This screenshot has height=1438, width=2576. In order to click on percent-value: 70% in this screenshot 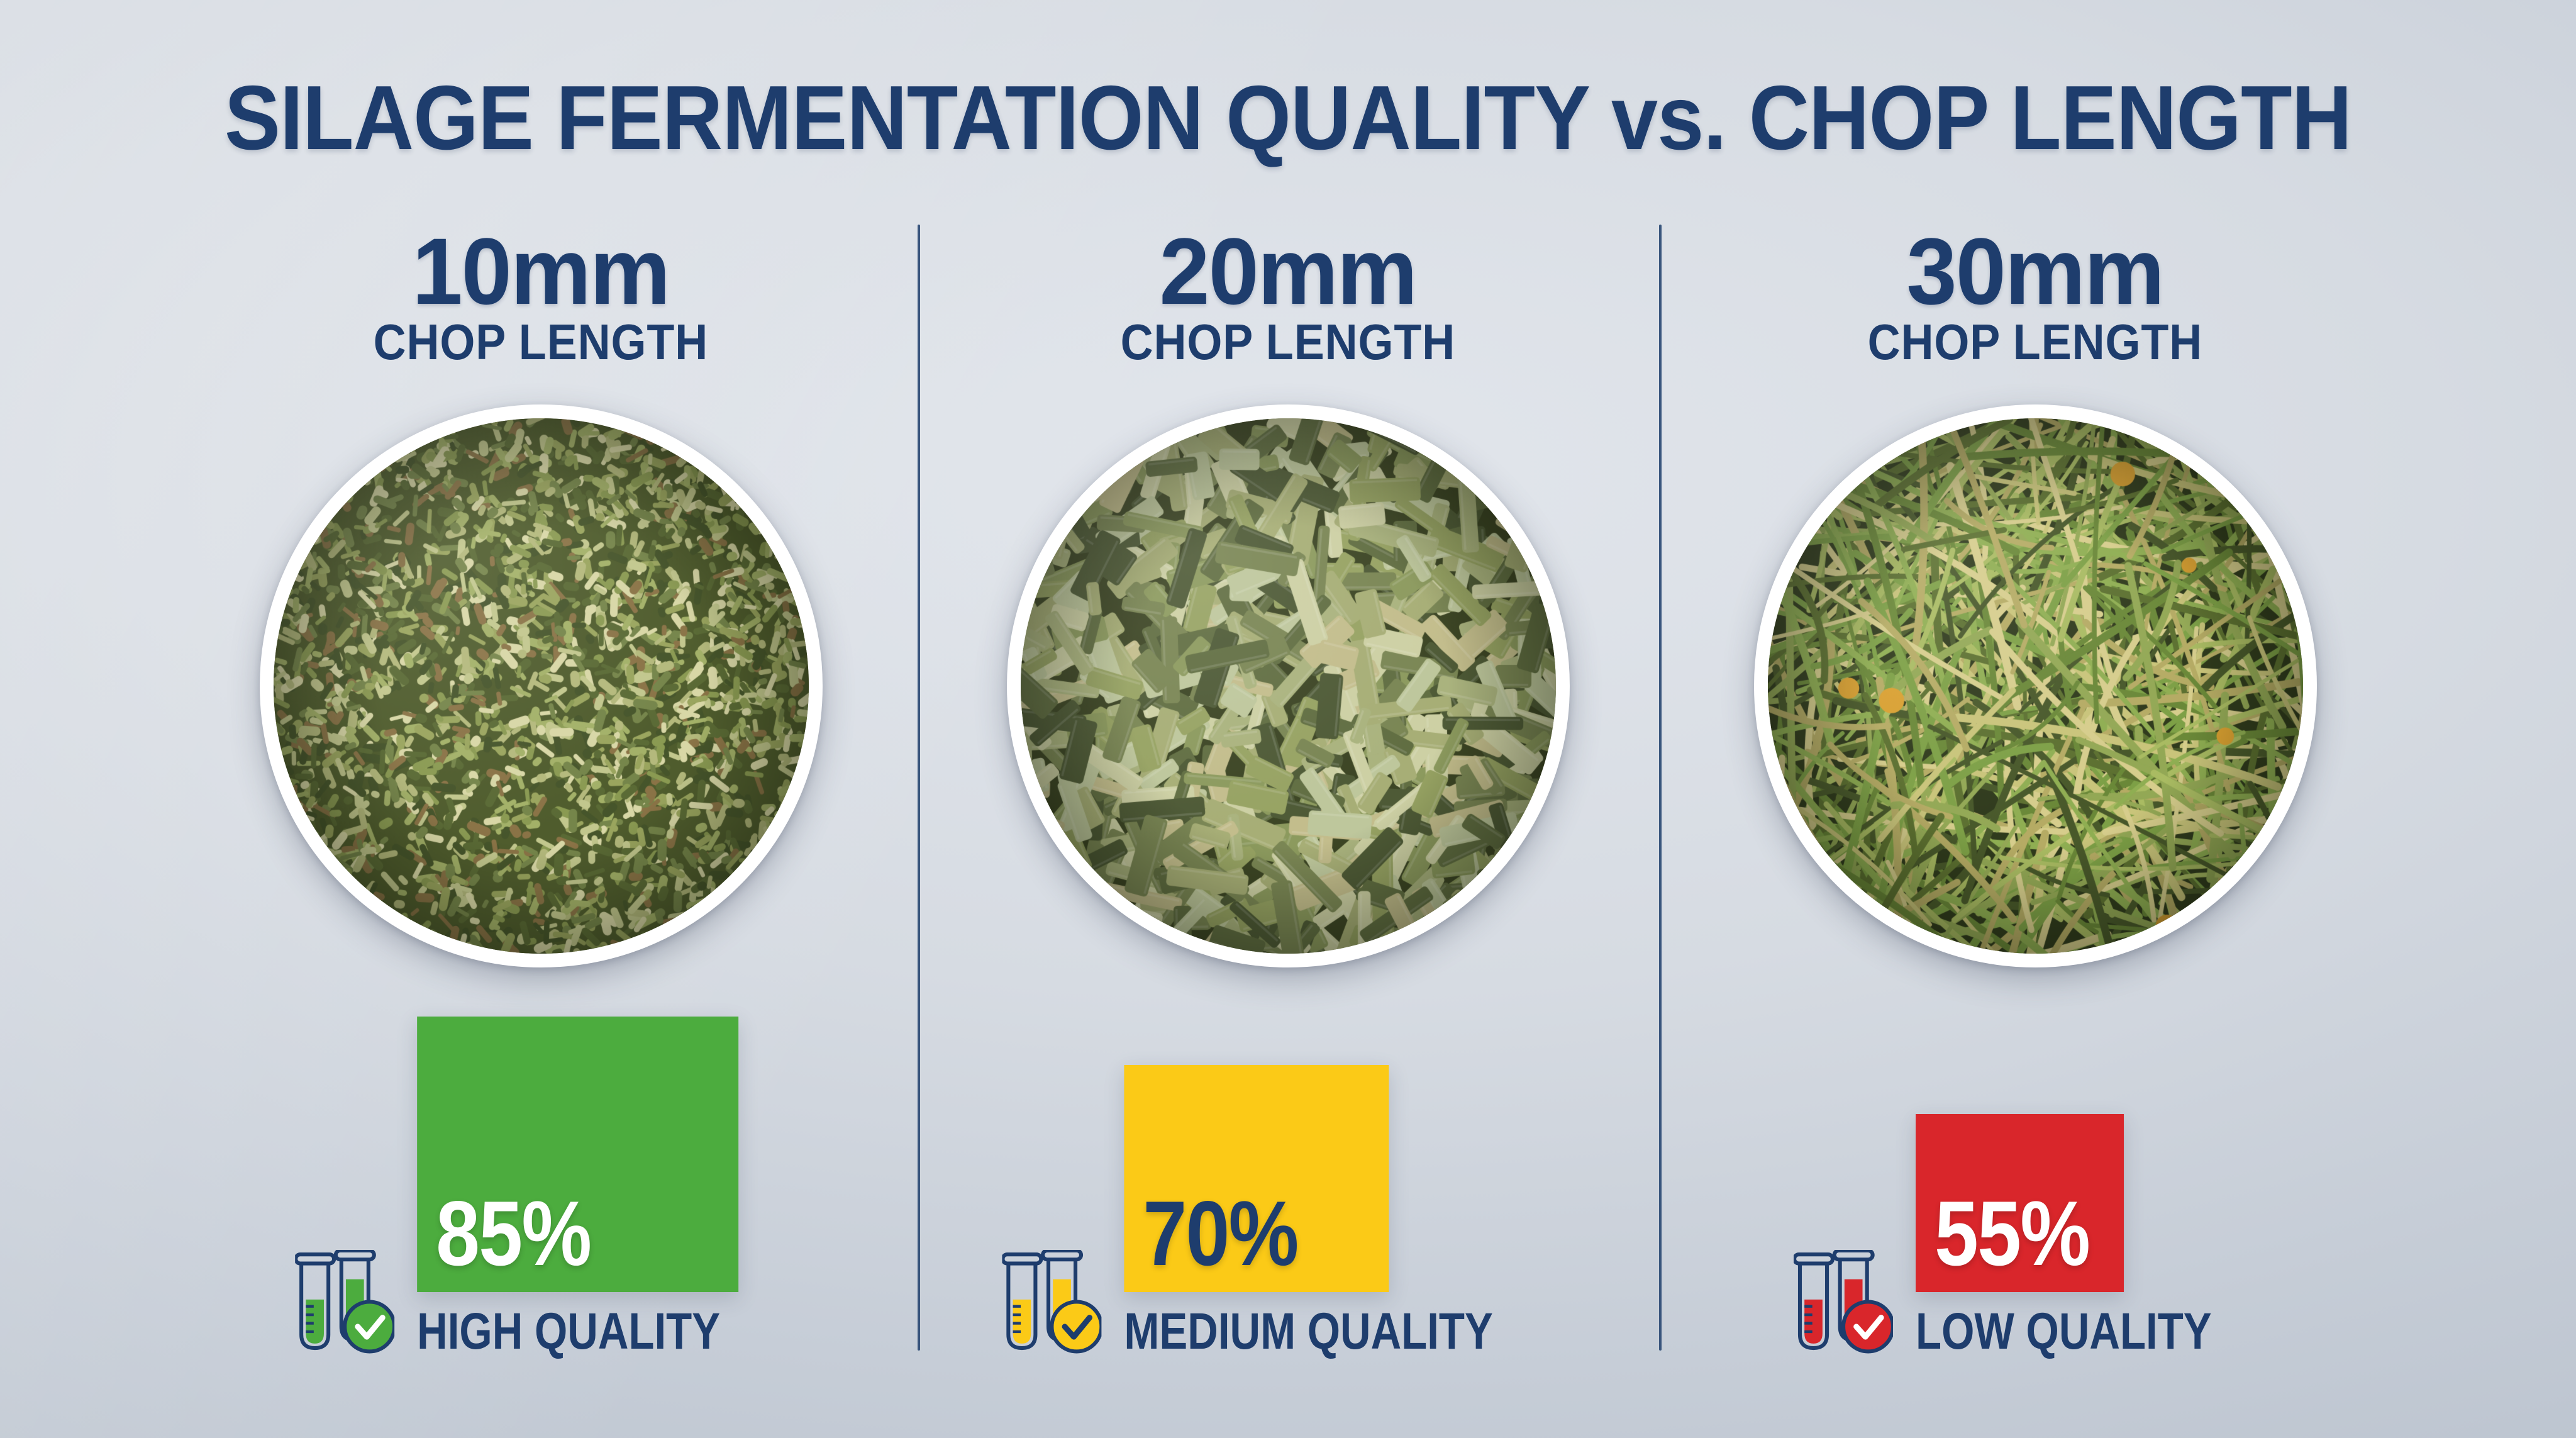, I will do `click(1221, 1233)`.